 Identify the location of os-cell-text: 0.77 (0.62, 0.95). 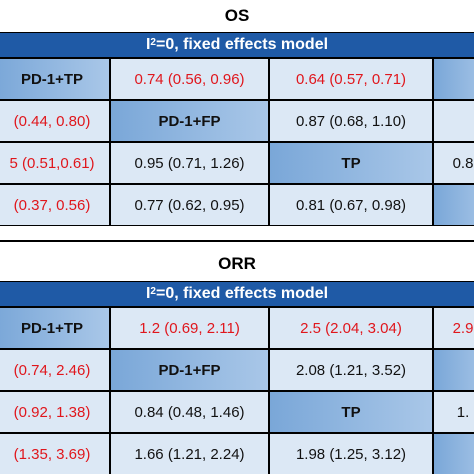
(189, 205).